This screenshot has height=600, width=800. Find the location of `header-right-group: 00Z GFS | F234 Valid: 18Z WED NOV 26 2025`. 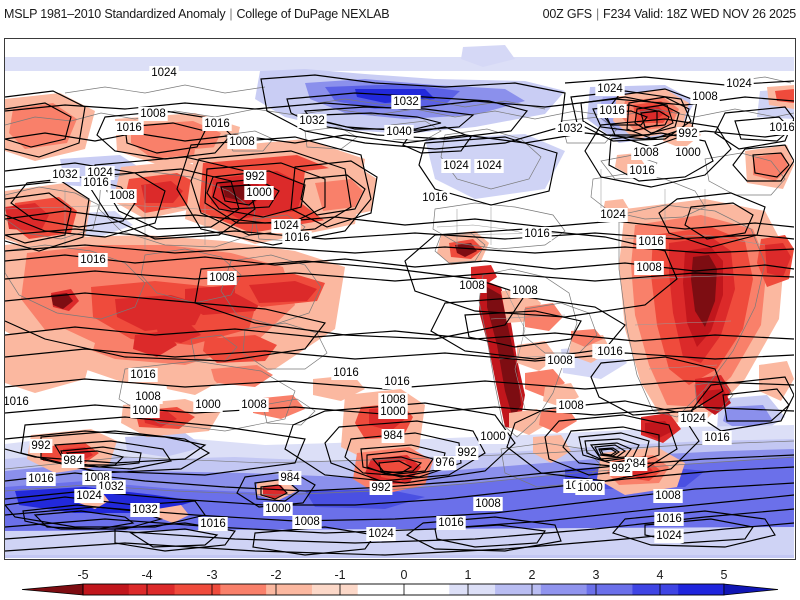

header-right-group: 00Z GFS | F234 Valid: 18Z WED NOV 26 2025 is located at coordinates (670, 14).